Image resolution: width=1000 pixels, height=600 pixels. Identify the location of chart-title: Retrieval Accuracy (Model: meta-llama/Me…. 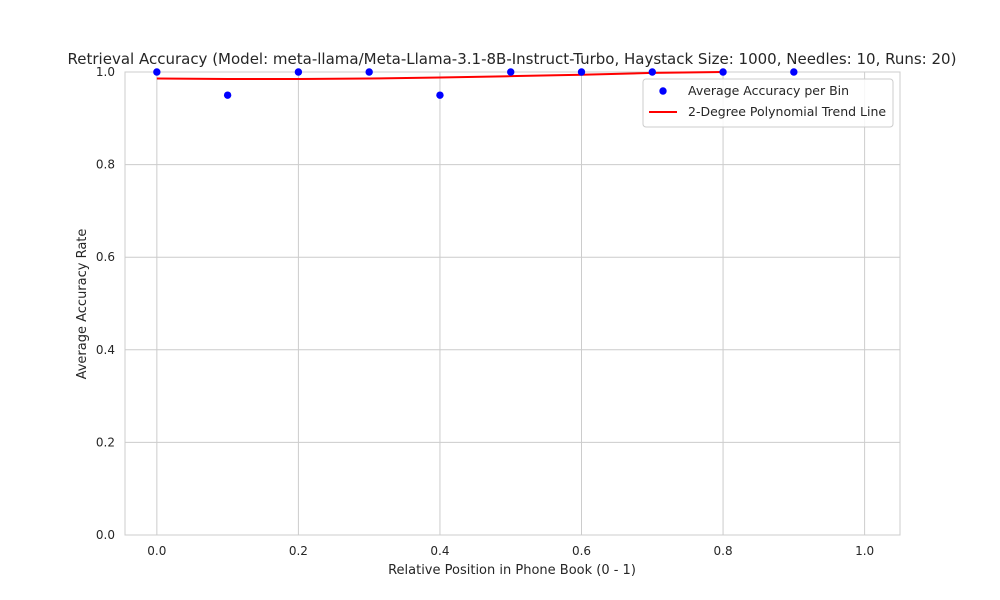
(512, 59).